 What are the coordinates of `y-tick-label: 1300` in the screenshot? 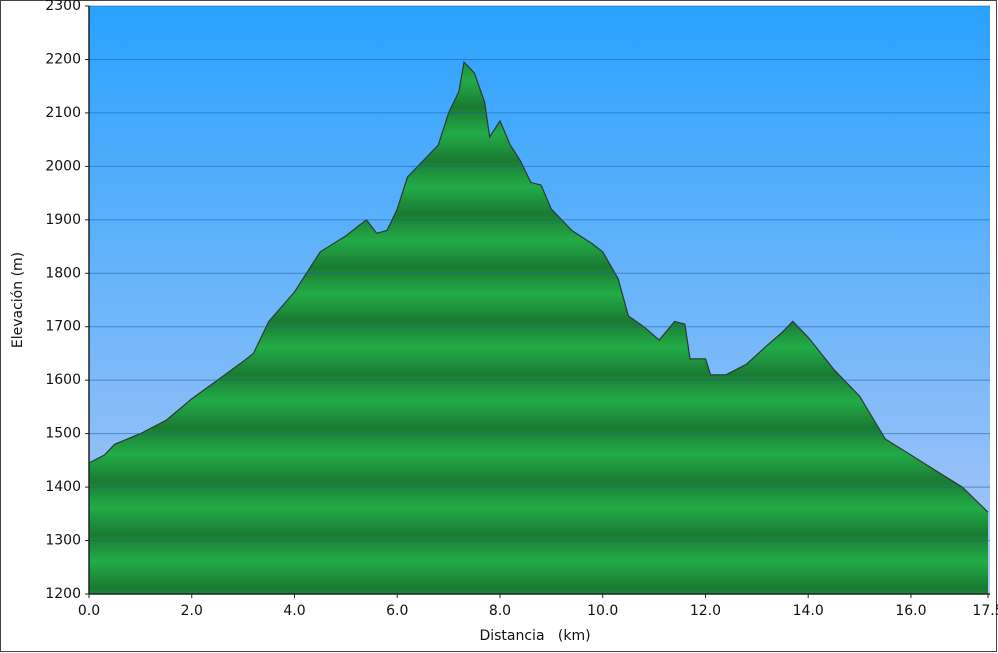 It's located at (63, 541).